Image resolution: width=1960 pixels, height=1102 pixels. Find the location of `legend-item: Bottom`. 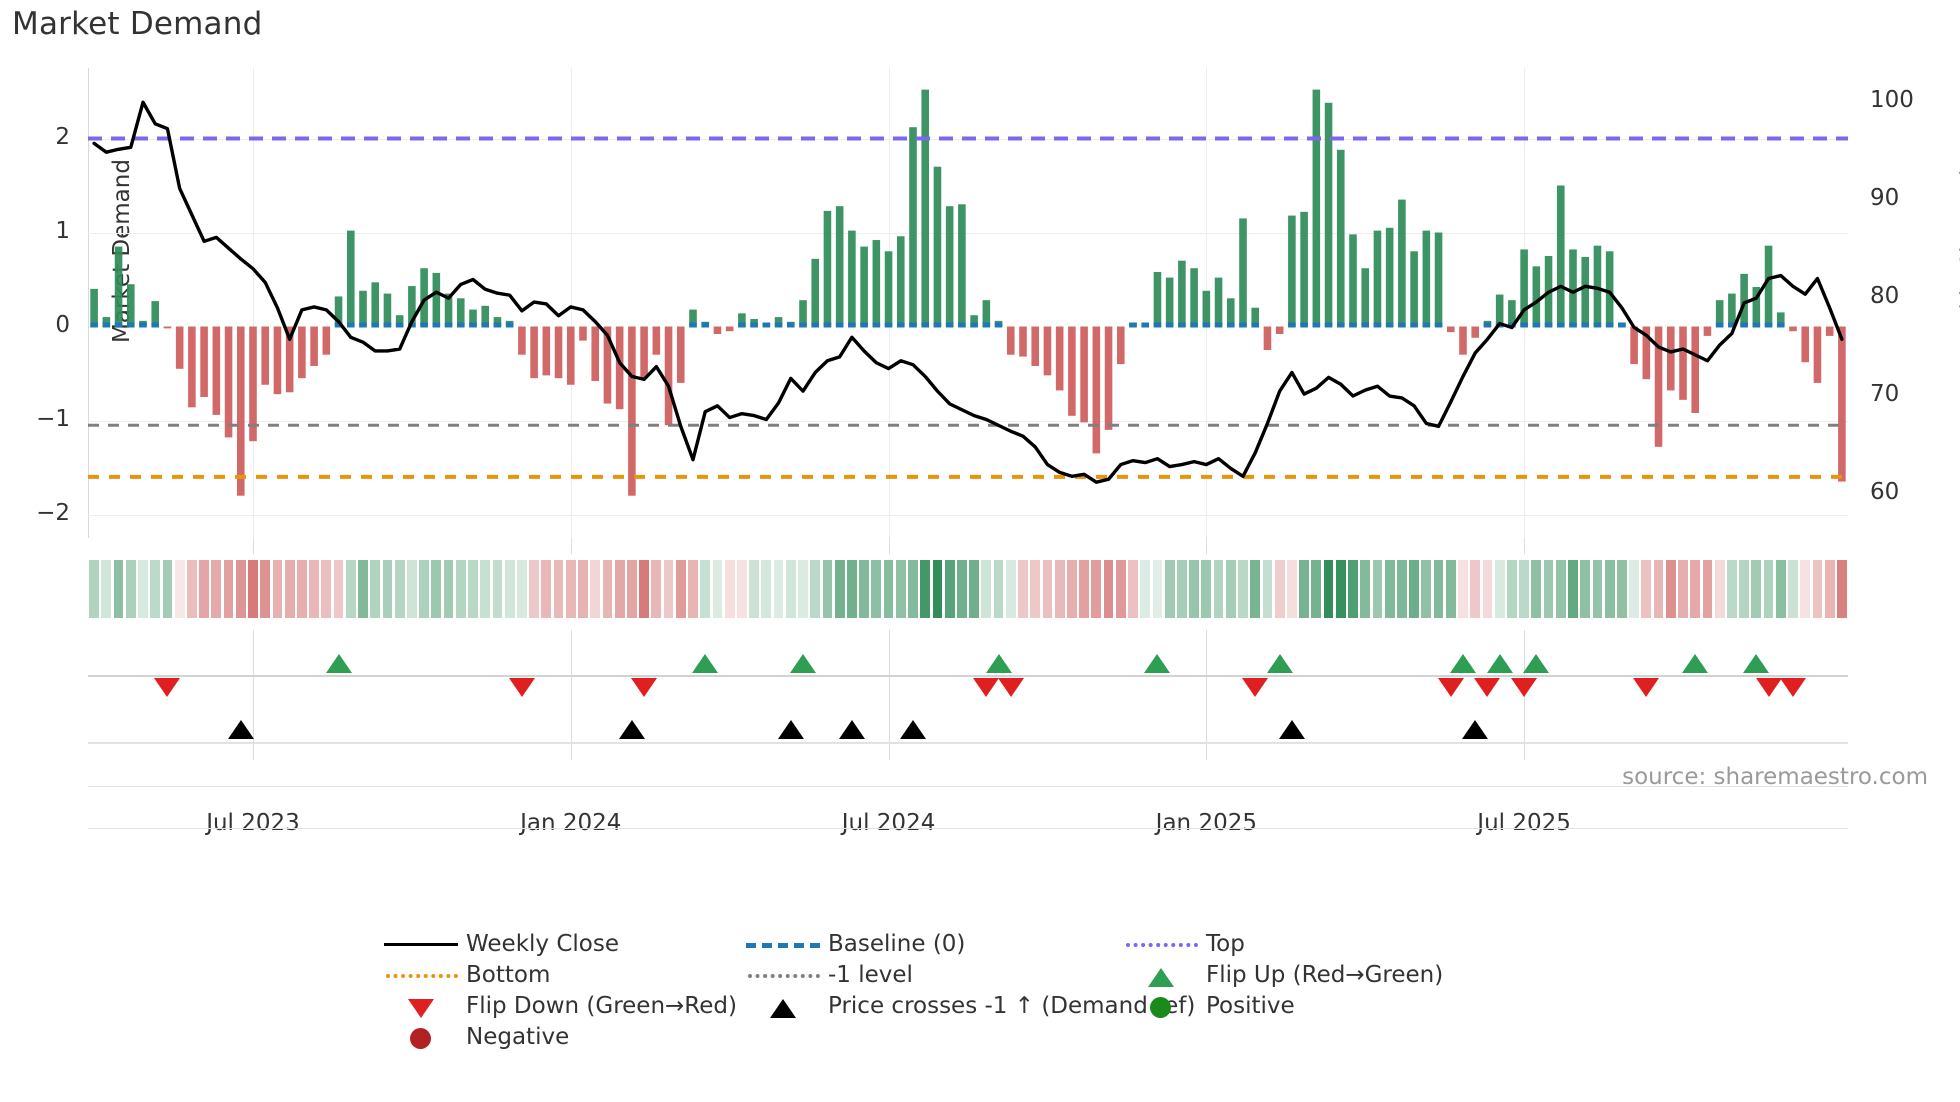

legend-item: Bottom is located at coordinates (465, 975).